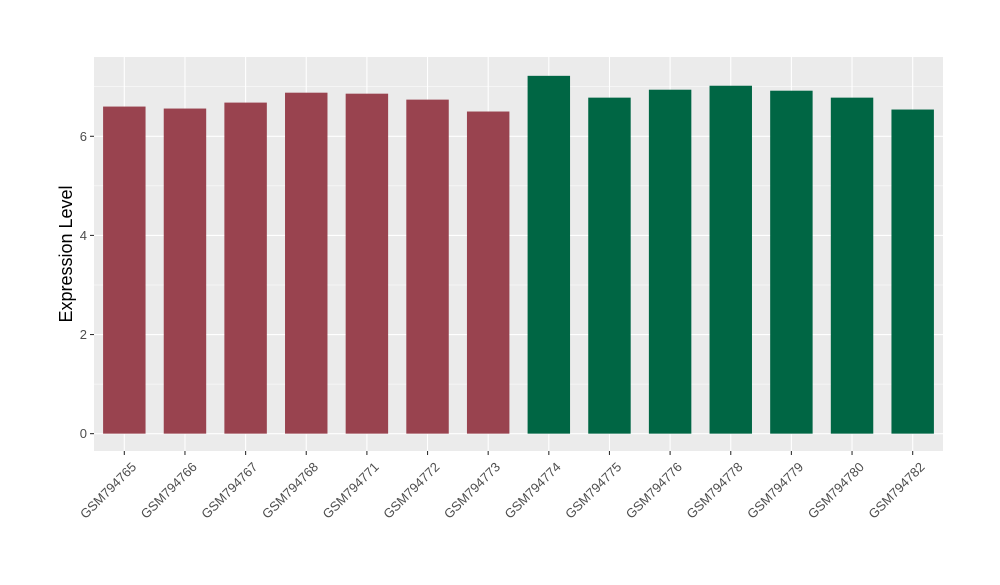 This screenshot has width=1000, height=585. I want to click on y-axis: 0 2 4 6, so click(87, 285).